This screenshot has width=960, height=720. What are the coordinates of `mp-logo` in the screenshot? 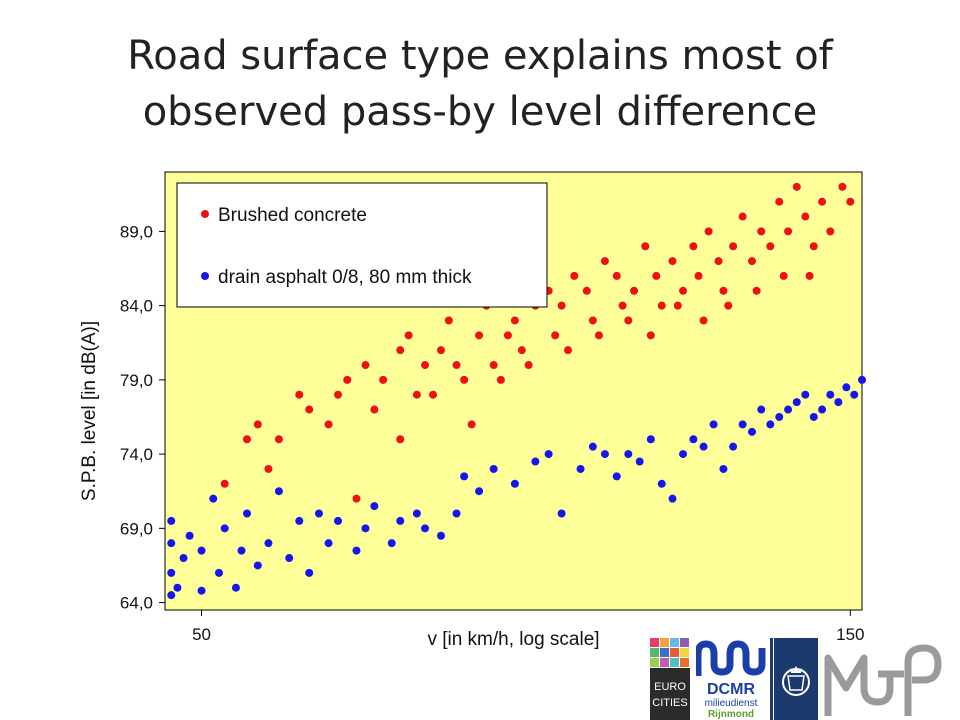 It's located at (883, 680).